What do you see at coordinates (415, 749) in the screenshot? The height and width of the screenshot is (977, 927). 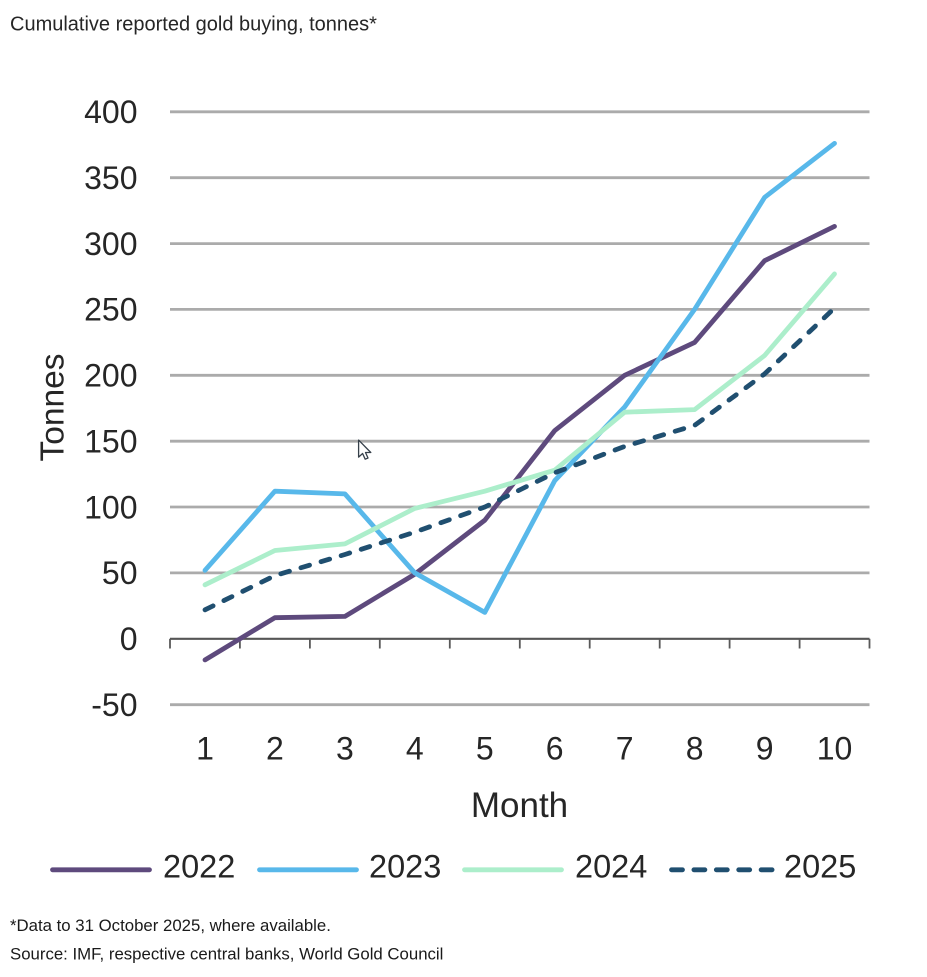 I see `svg-text: 4` at bounding box center [415, 749].